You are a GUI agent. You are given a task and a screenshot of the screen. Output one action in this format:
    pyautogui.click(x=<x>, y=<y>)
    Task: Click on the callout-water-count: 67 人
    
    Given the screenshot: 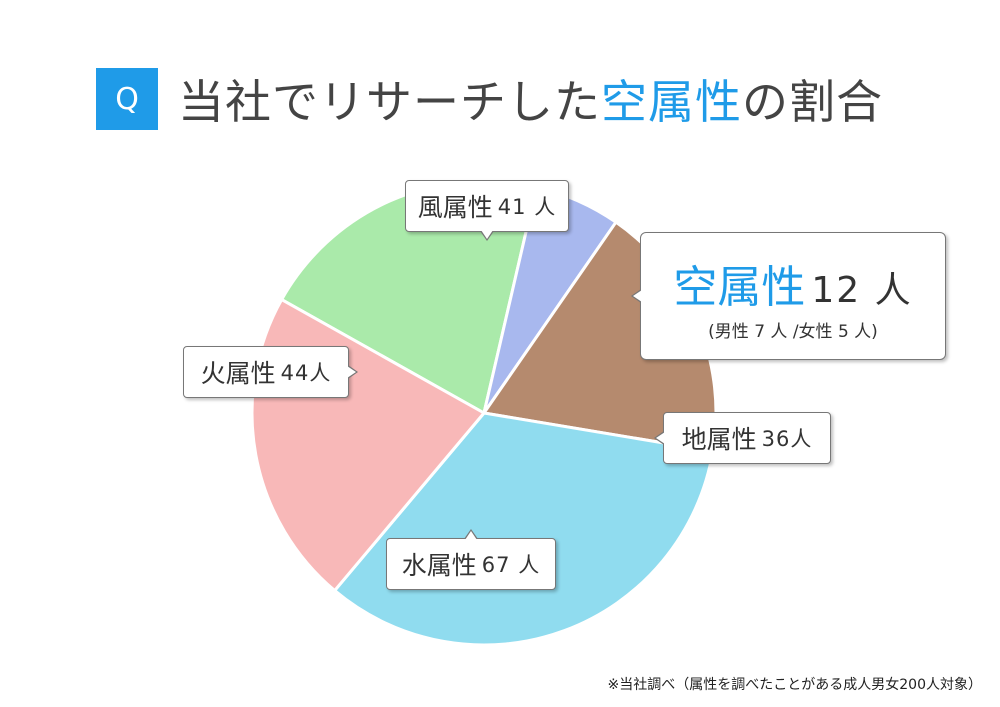 What is the action you would take?
    pyautogui.click(x=511, y=565)
    